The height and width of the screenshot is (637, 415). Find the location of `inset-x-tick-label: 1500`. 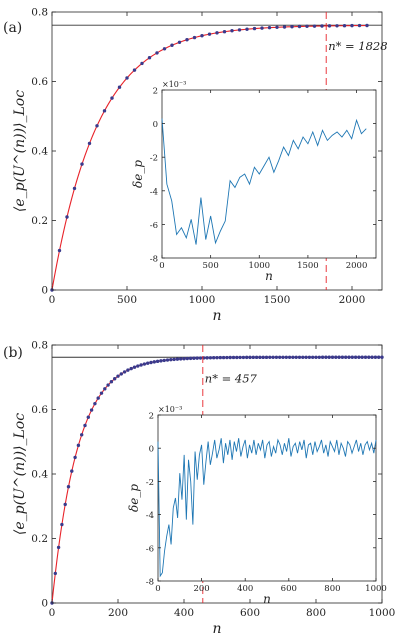

inset-x-tick-label: 1500 is located at coordinates (308, 266).